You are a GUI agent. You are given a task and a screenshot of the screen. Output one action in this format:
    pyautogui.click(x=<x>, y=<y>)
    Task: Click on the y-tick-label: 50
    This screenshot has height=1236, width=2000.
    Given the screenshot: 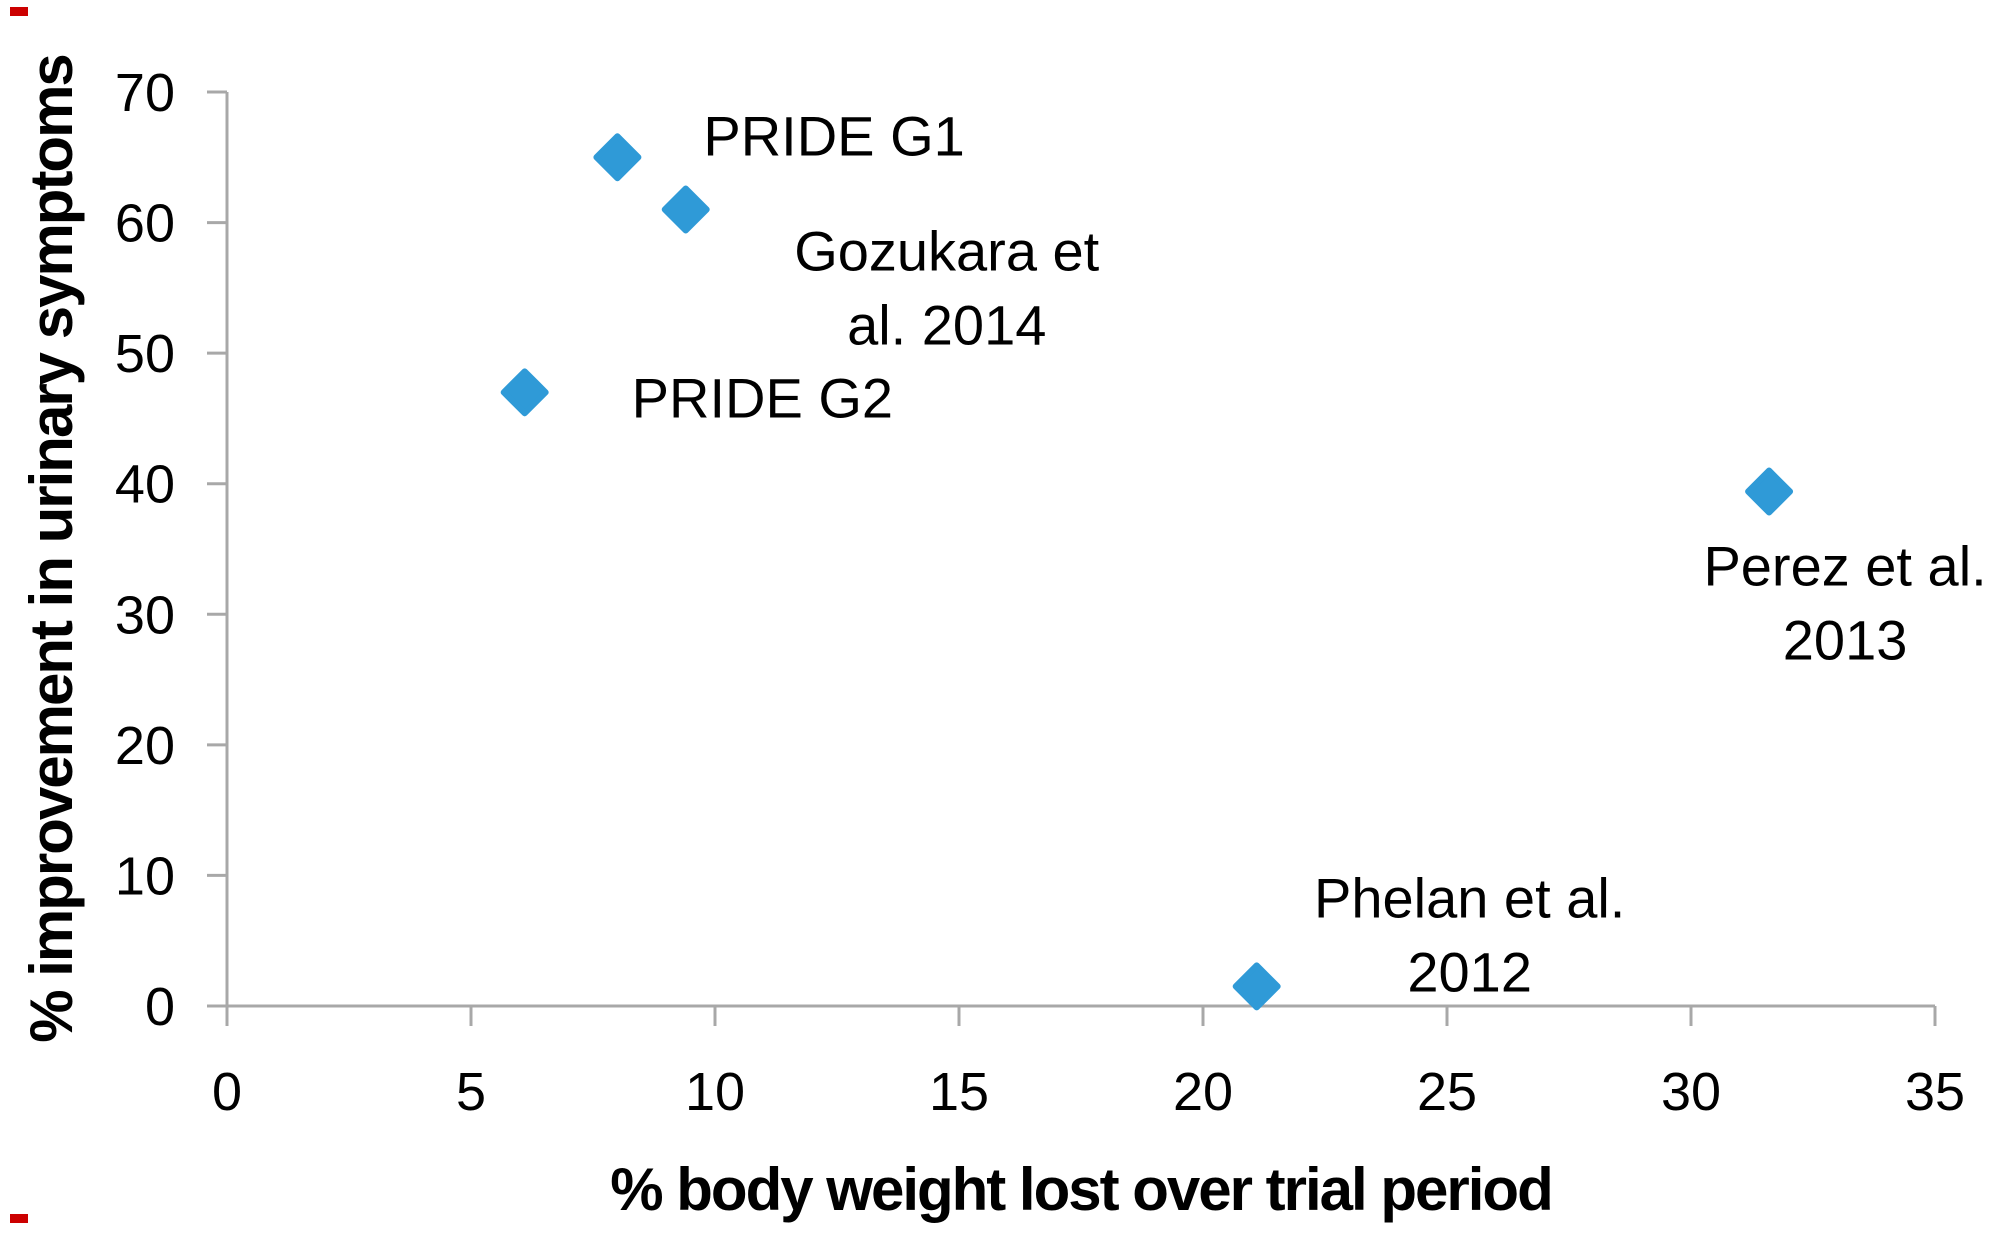 What is the action you would take?
    pyautogui.click(x=145, y=354)
    